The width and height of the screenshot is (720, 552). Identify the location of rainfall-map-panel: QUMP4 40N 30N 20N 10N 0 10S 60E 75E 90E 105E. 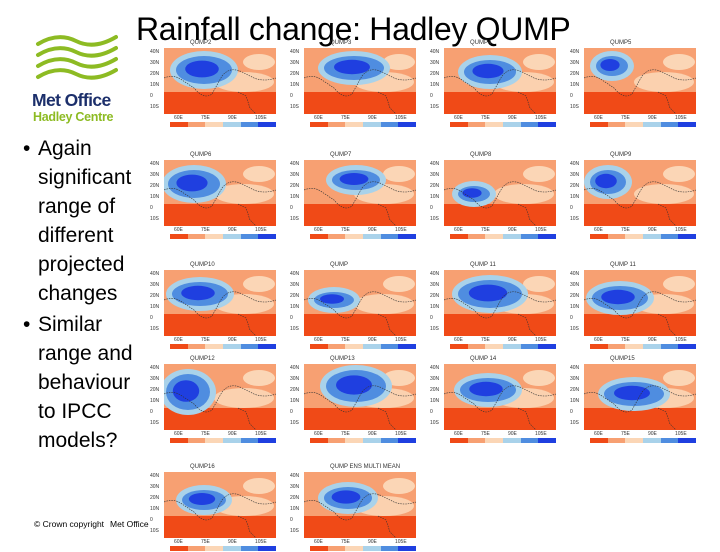
(493, 84).